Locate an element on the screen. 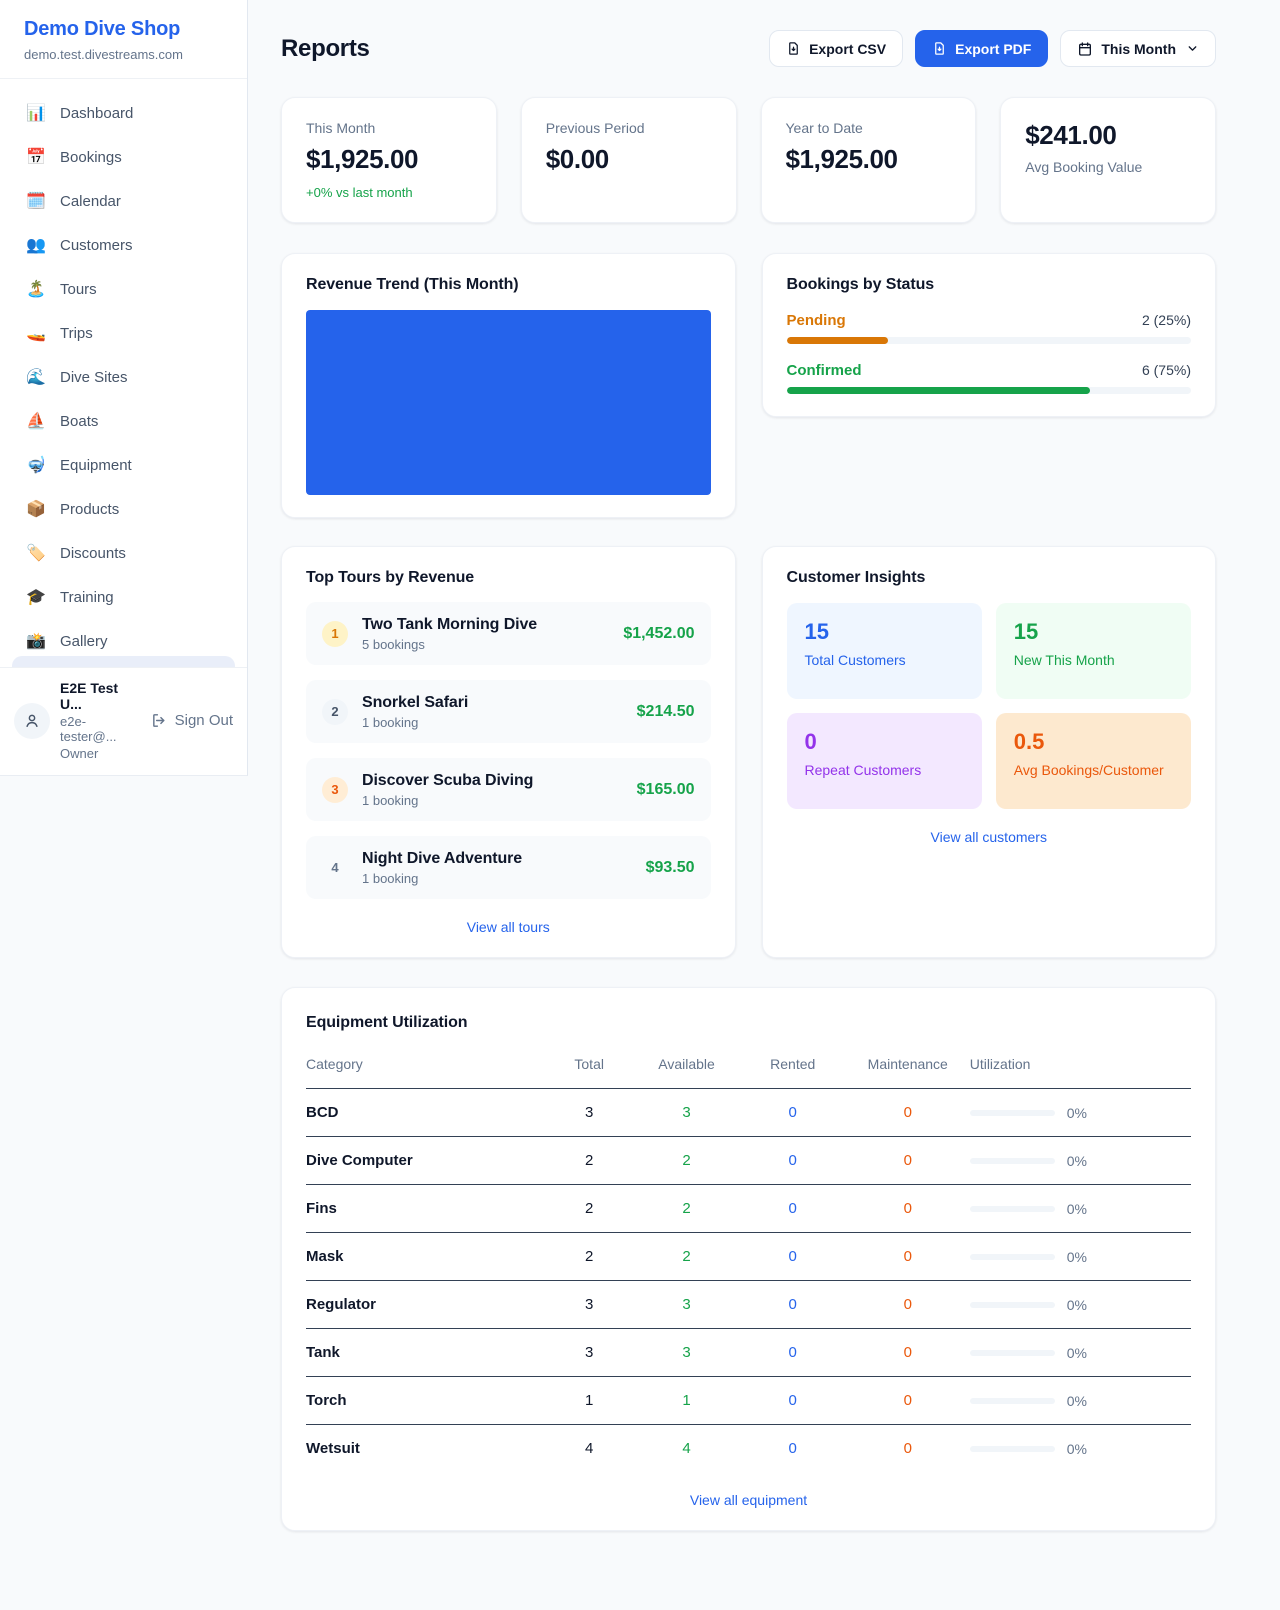 This screenshot has width=1280, height=1610. status-progress-fill is located at coordinates (837, 340).